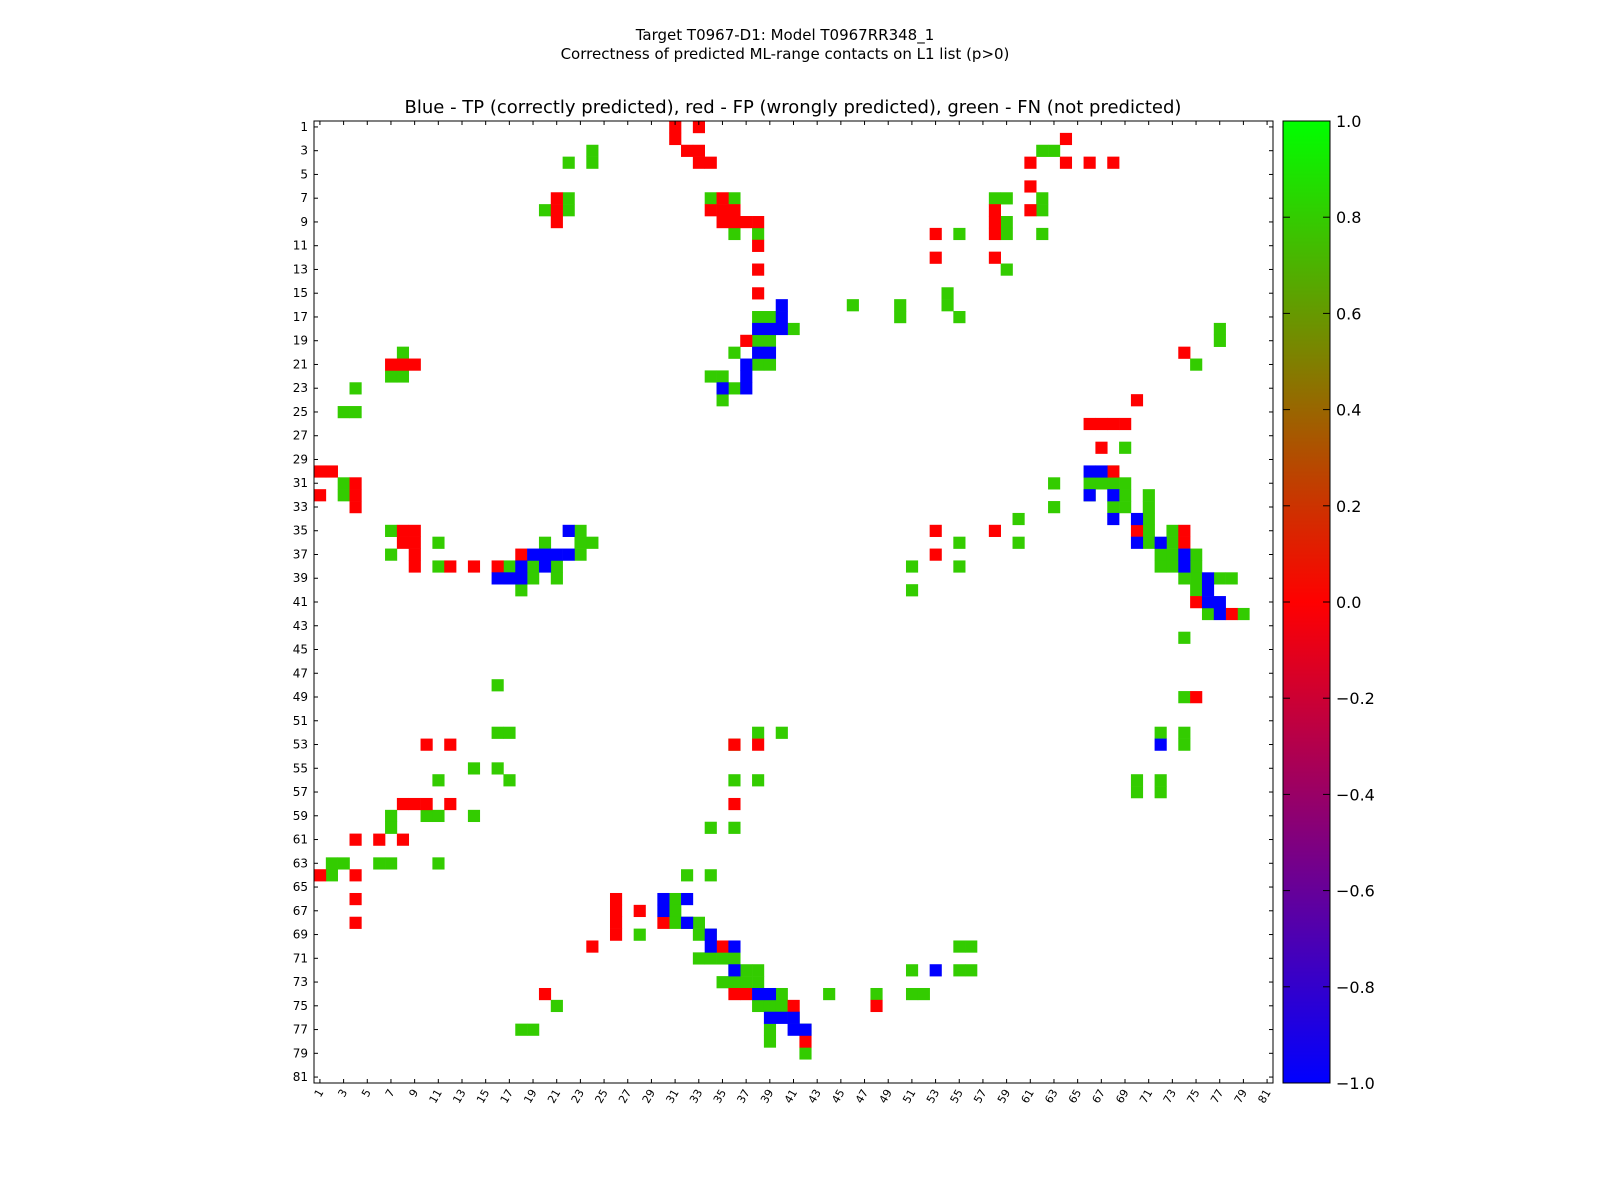 The image size is (1600, 1200). What do you see at coordinates (554, 1096) in the screenshot?
I see `x-tick-label: 21` at bounding box center [554, 1096].